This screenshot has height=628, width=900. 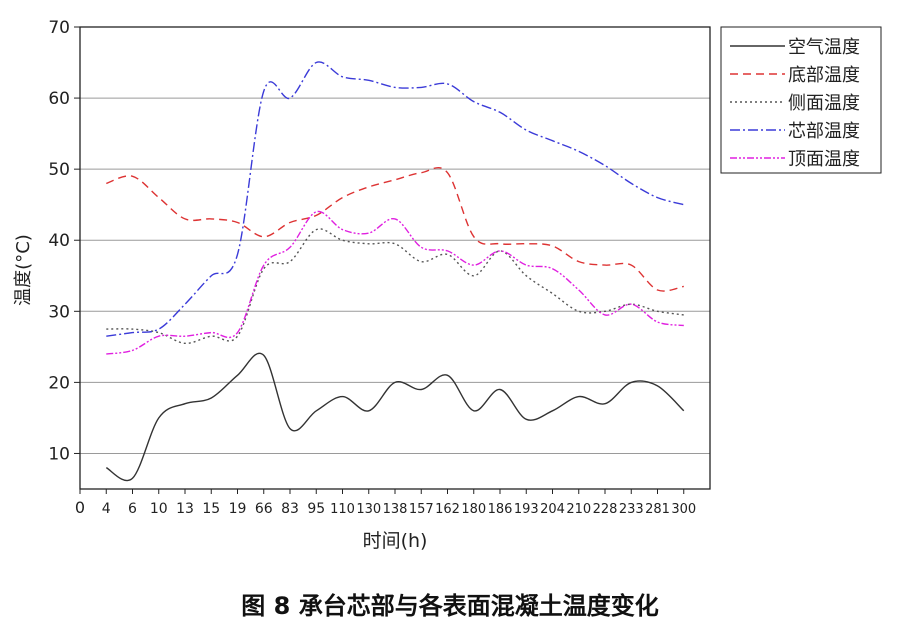 What do you see at coordinates (59, 99) in the screenshot?
I see `y-tick-label: 60` at bounding box center [59, 99].